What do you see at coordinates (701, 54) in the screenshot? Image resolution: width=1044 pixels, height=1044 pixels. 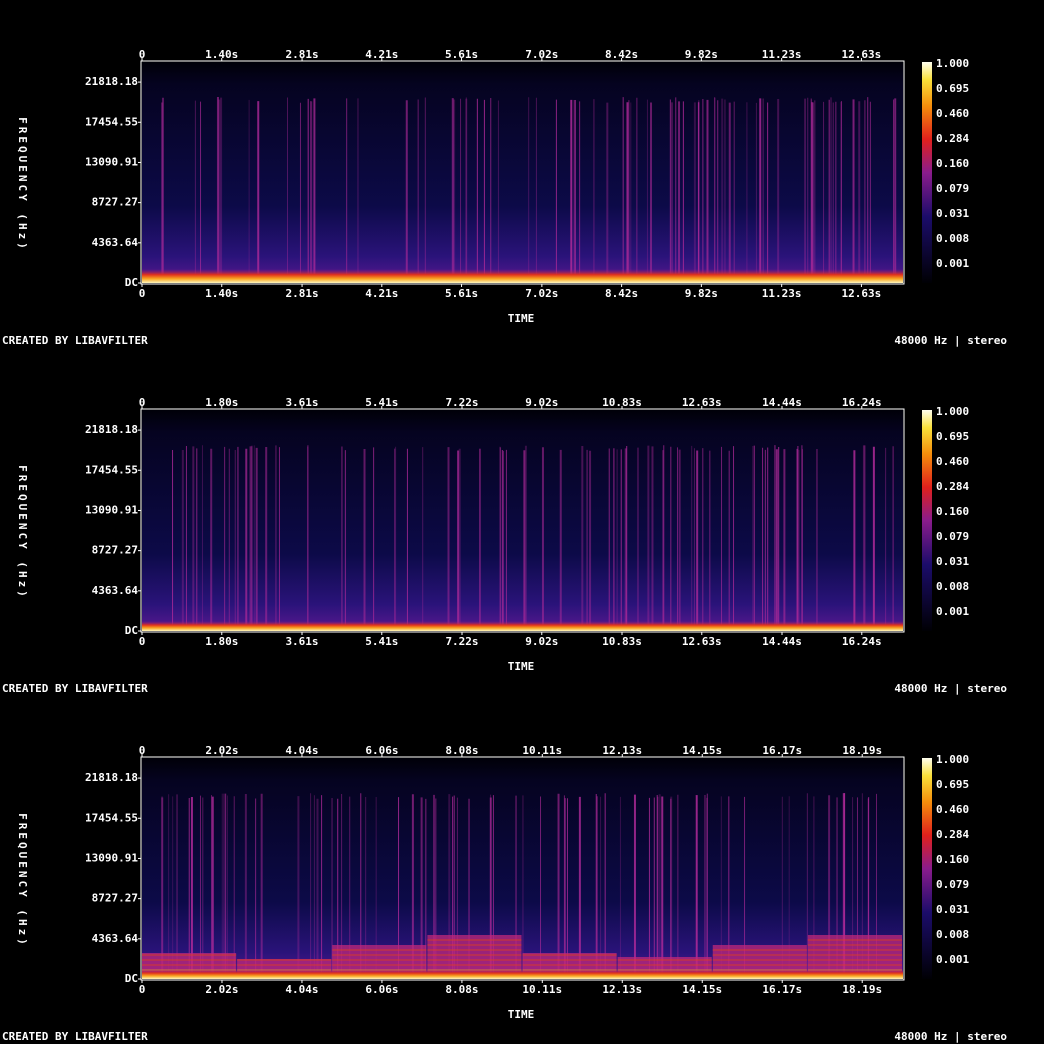 I see `x-tick-label-top: 9.82s` at bounding box center [701, 54].